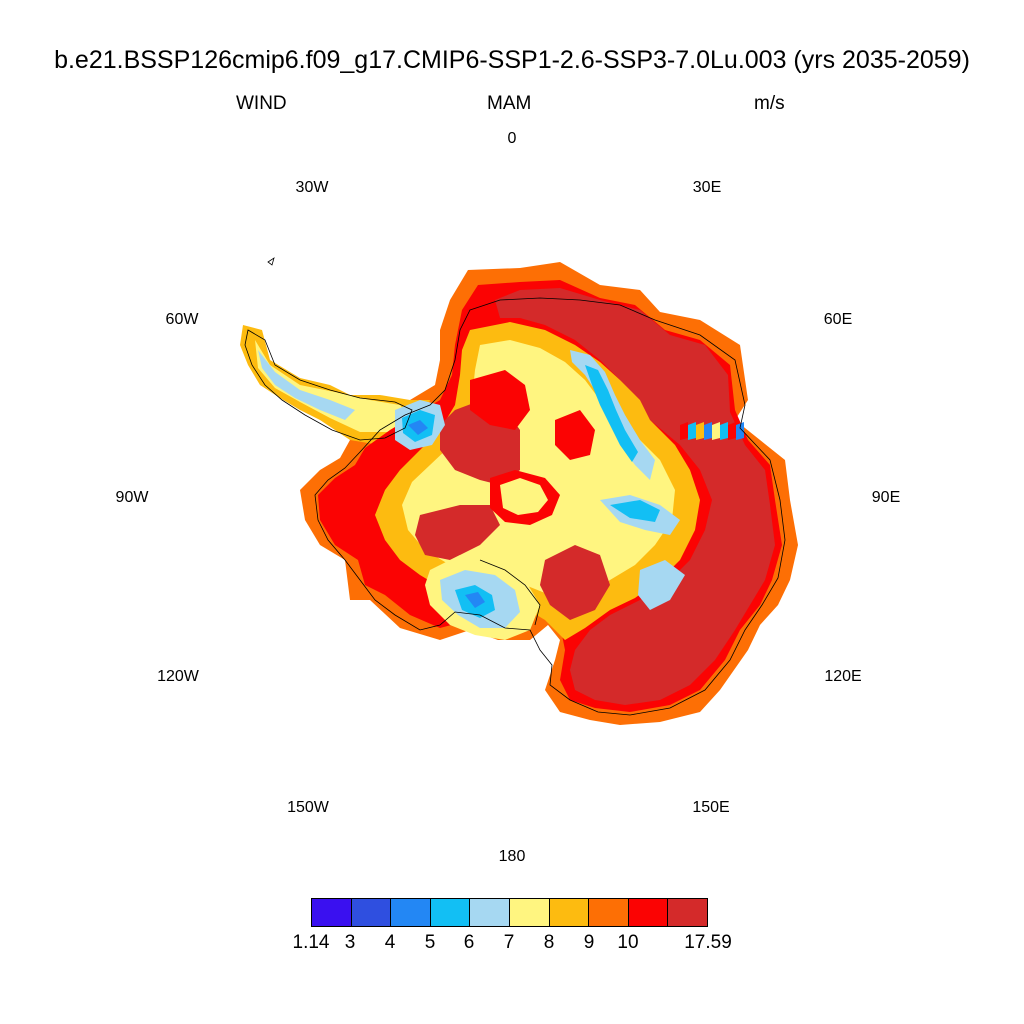 The image size is (1024, 1024). Describe the element at coordinates (635, 511) in the screenshot. I see `east-cyan-streak` at that location.